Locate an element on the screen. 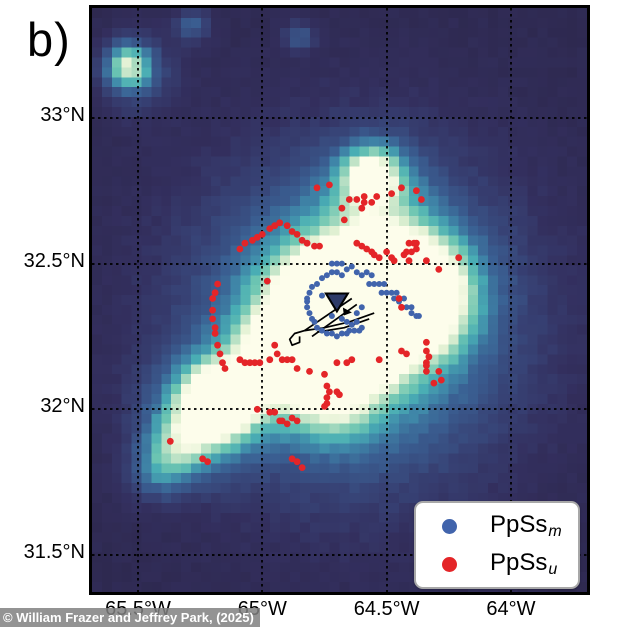 Image resolution: width=634 pixels, height=628 pixels. y-tick-label: 32°N is located at coordinates (62, 406).